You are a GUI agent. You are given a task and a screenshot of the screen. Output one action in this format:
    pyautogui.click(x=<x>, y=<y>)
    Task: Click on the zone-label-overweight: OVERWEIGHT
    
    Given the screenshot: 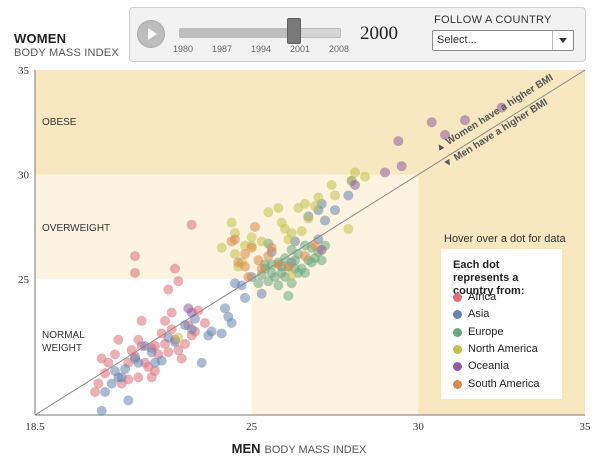 What is the action you would take?
    pyautogui.click(x=76, y=228)
    